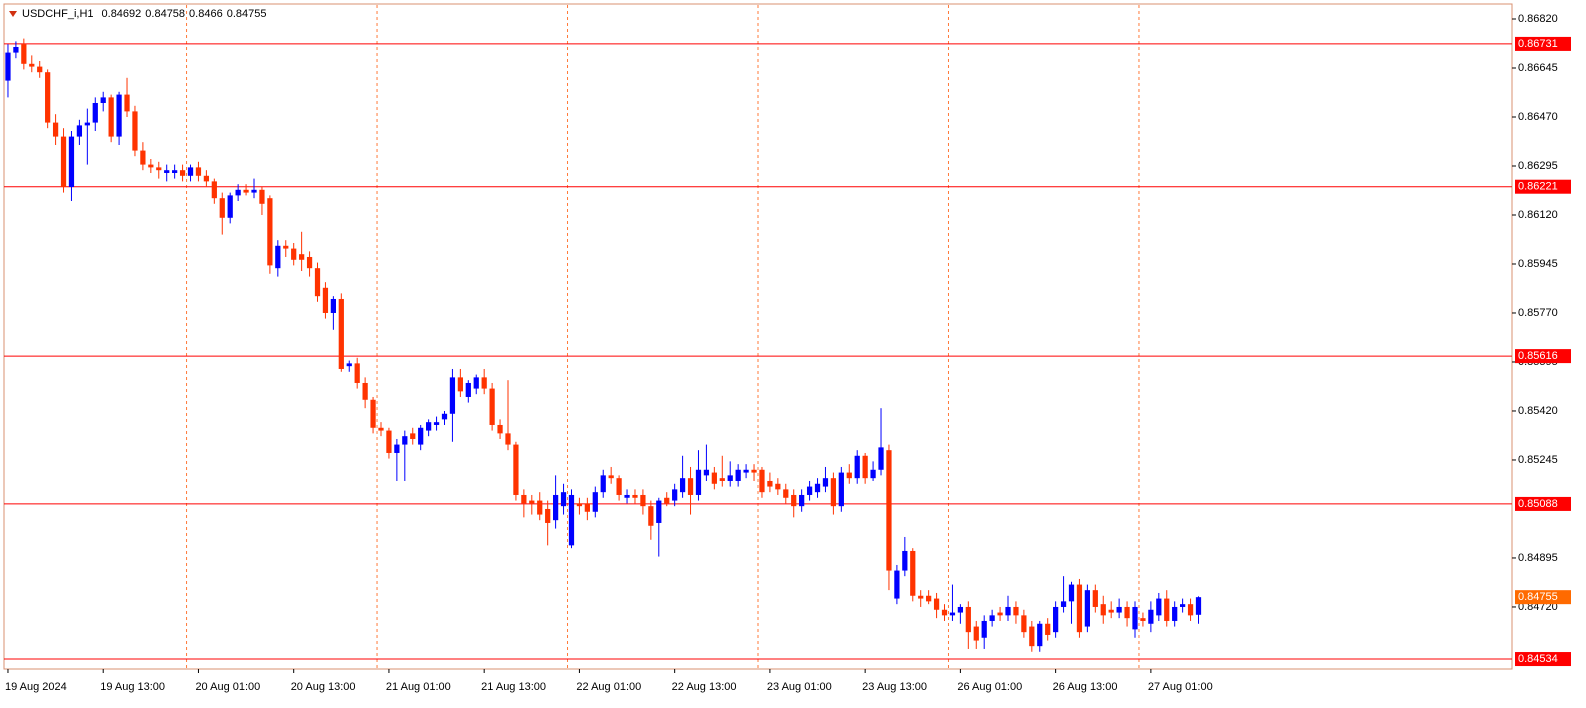 The width and height of the screenshot is (1586, 708). Describe the element at coordinates (58, 14) in the screenshot. I see `symbol: USDCHF_i,H1` at that location.